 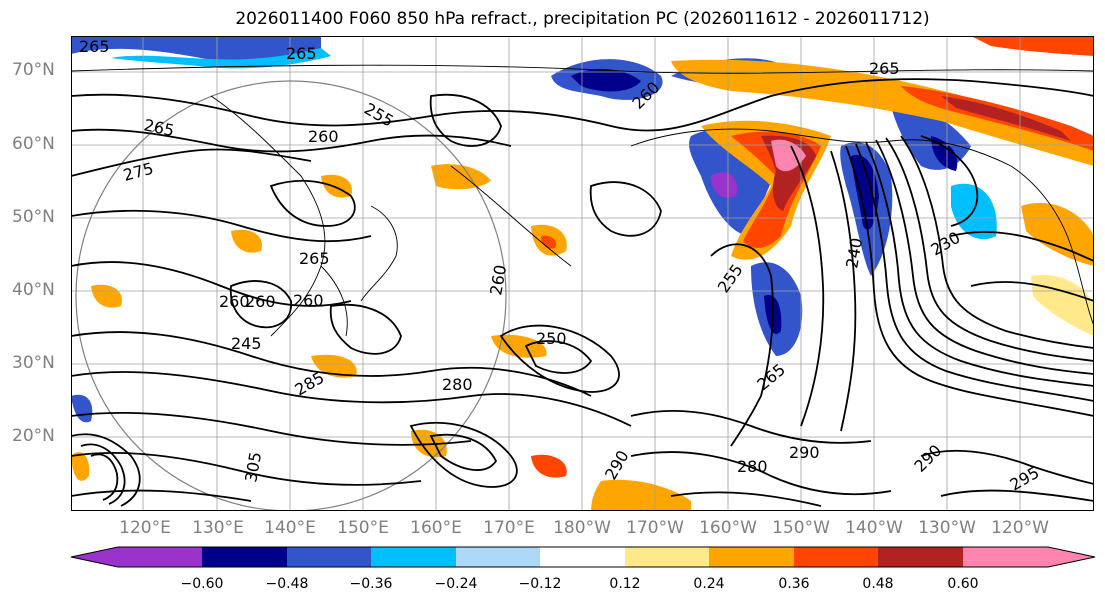 What do you see at coordinates (33, 70) in the screenshot?
I see `lat-label: 70°N` at bounding box center [33, 70].